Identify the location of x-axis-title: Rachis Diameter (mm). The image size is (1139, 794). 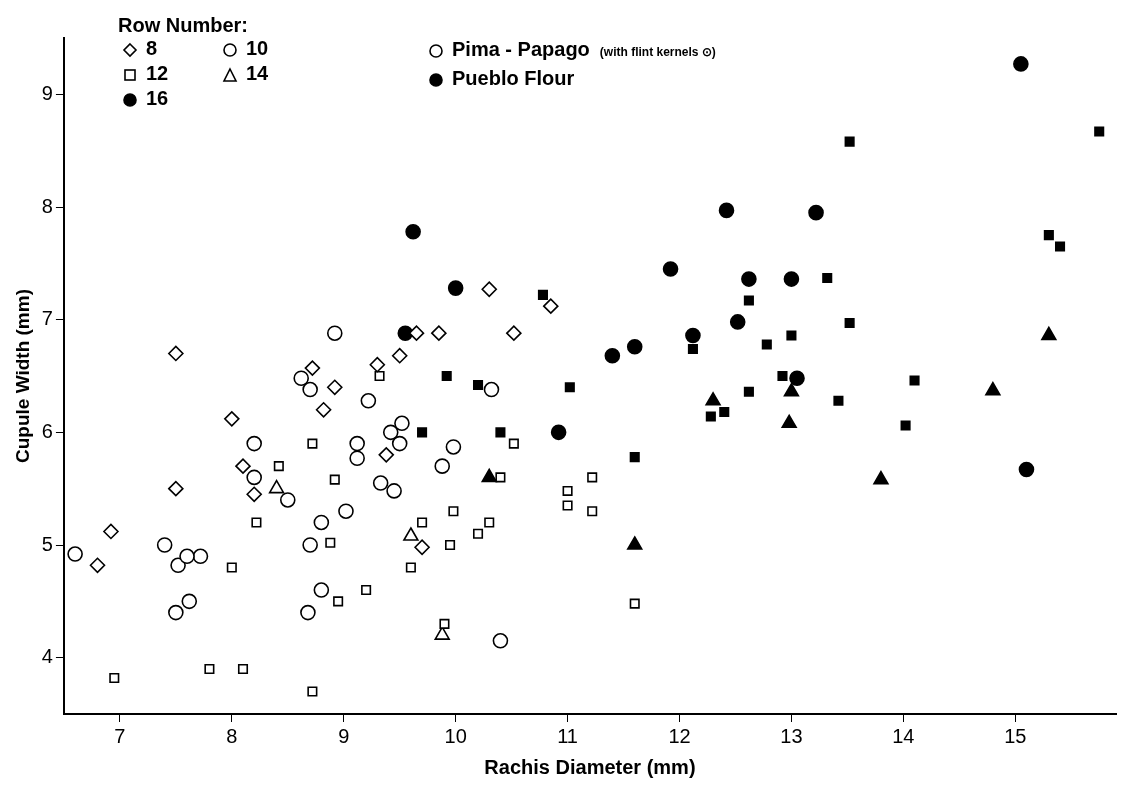
(590, 766).